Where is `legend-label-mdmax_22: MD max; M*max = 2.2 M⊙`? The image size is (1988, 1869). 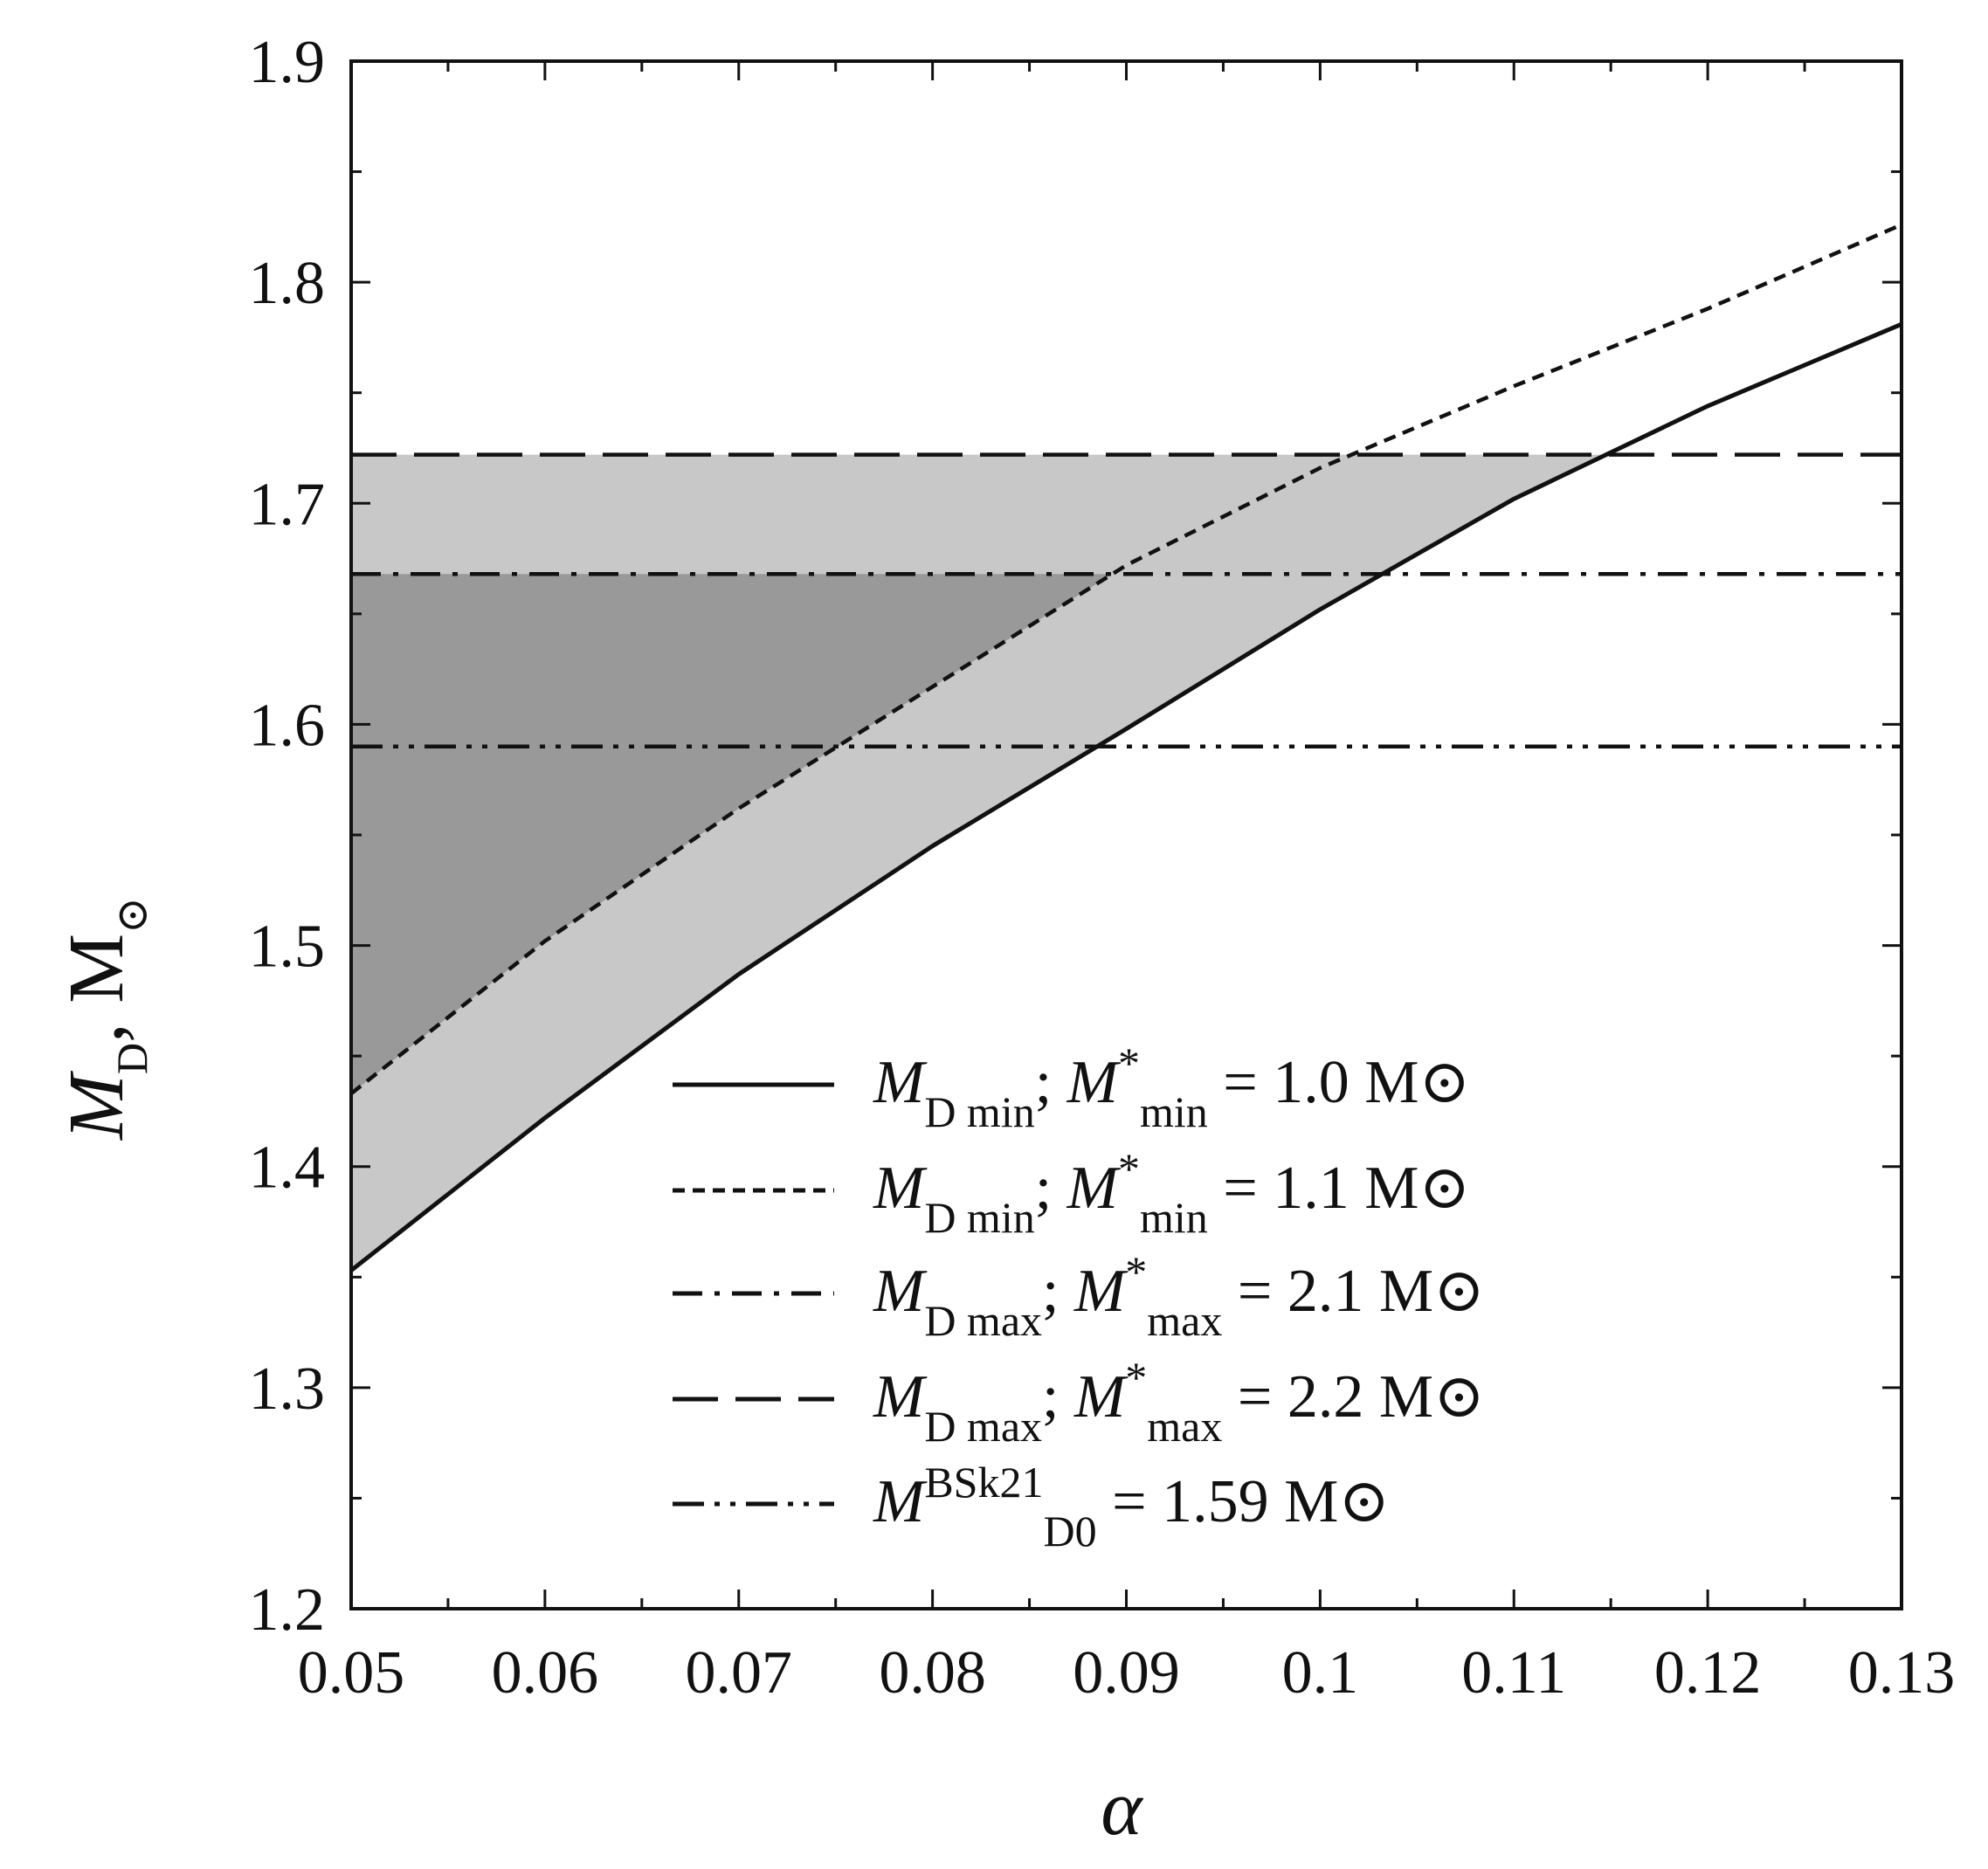
legend-label-mdmax_22: MD max; M*max = 2.2 M⊙ is located at coordinates (1179, 1402).